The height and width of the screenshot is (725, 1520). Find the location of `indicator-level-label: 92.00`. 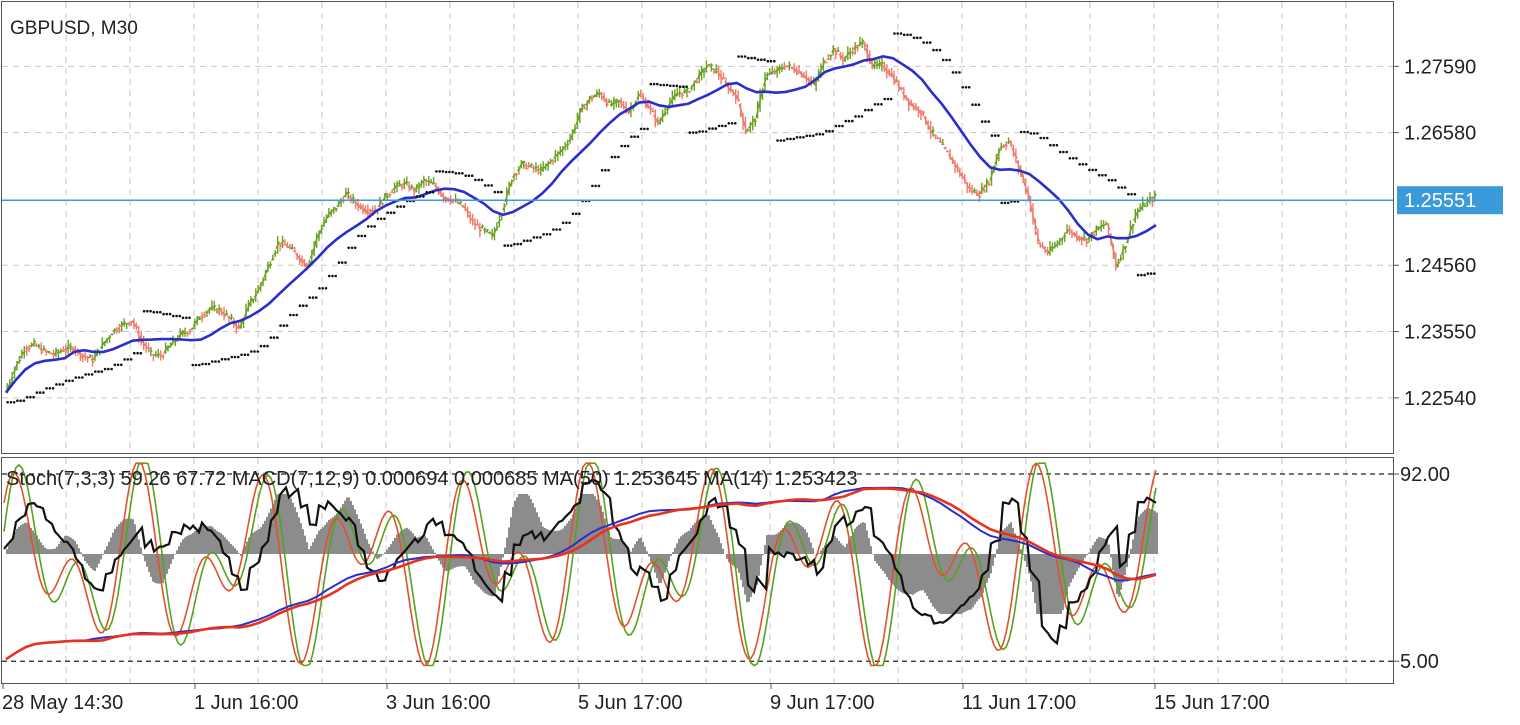

indicator-level-label: 92.00 is located at coordinates (1425, 475).